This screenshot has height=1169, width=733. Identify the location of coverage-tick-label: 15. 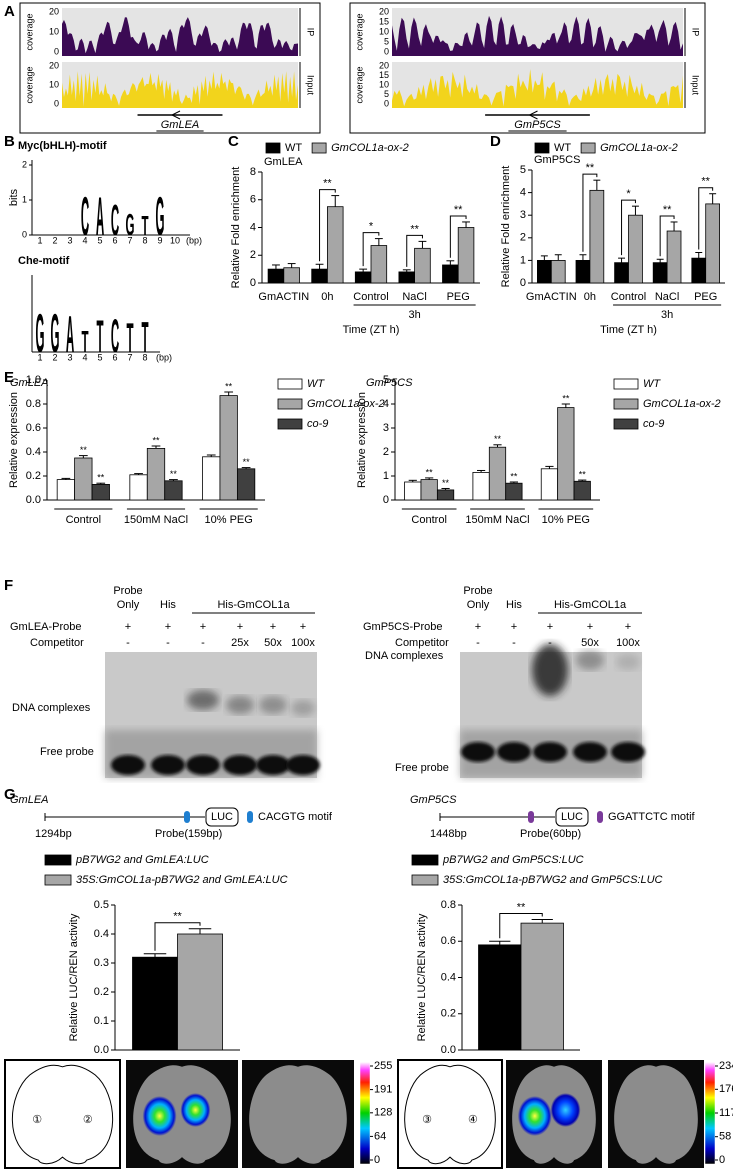
(384, 21).